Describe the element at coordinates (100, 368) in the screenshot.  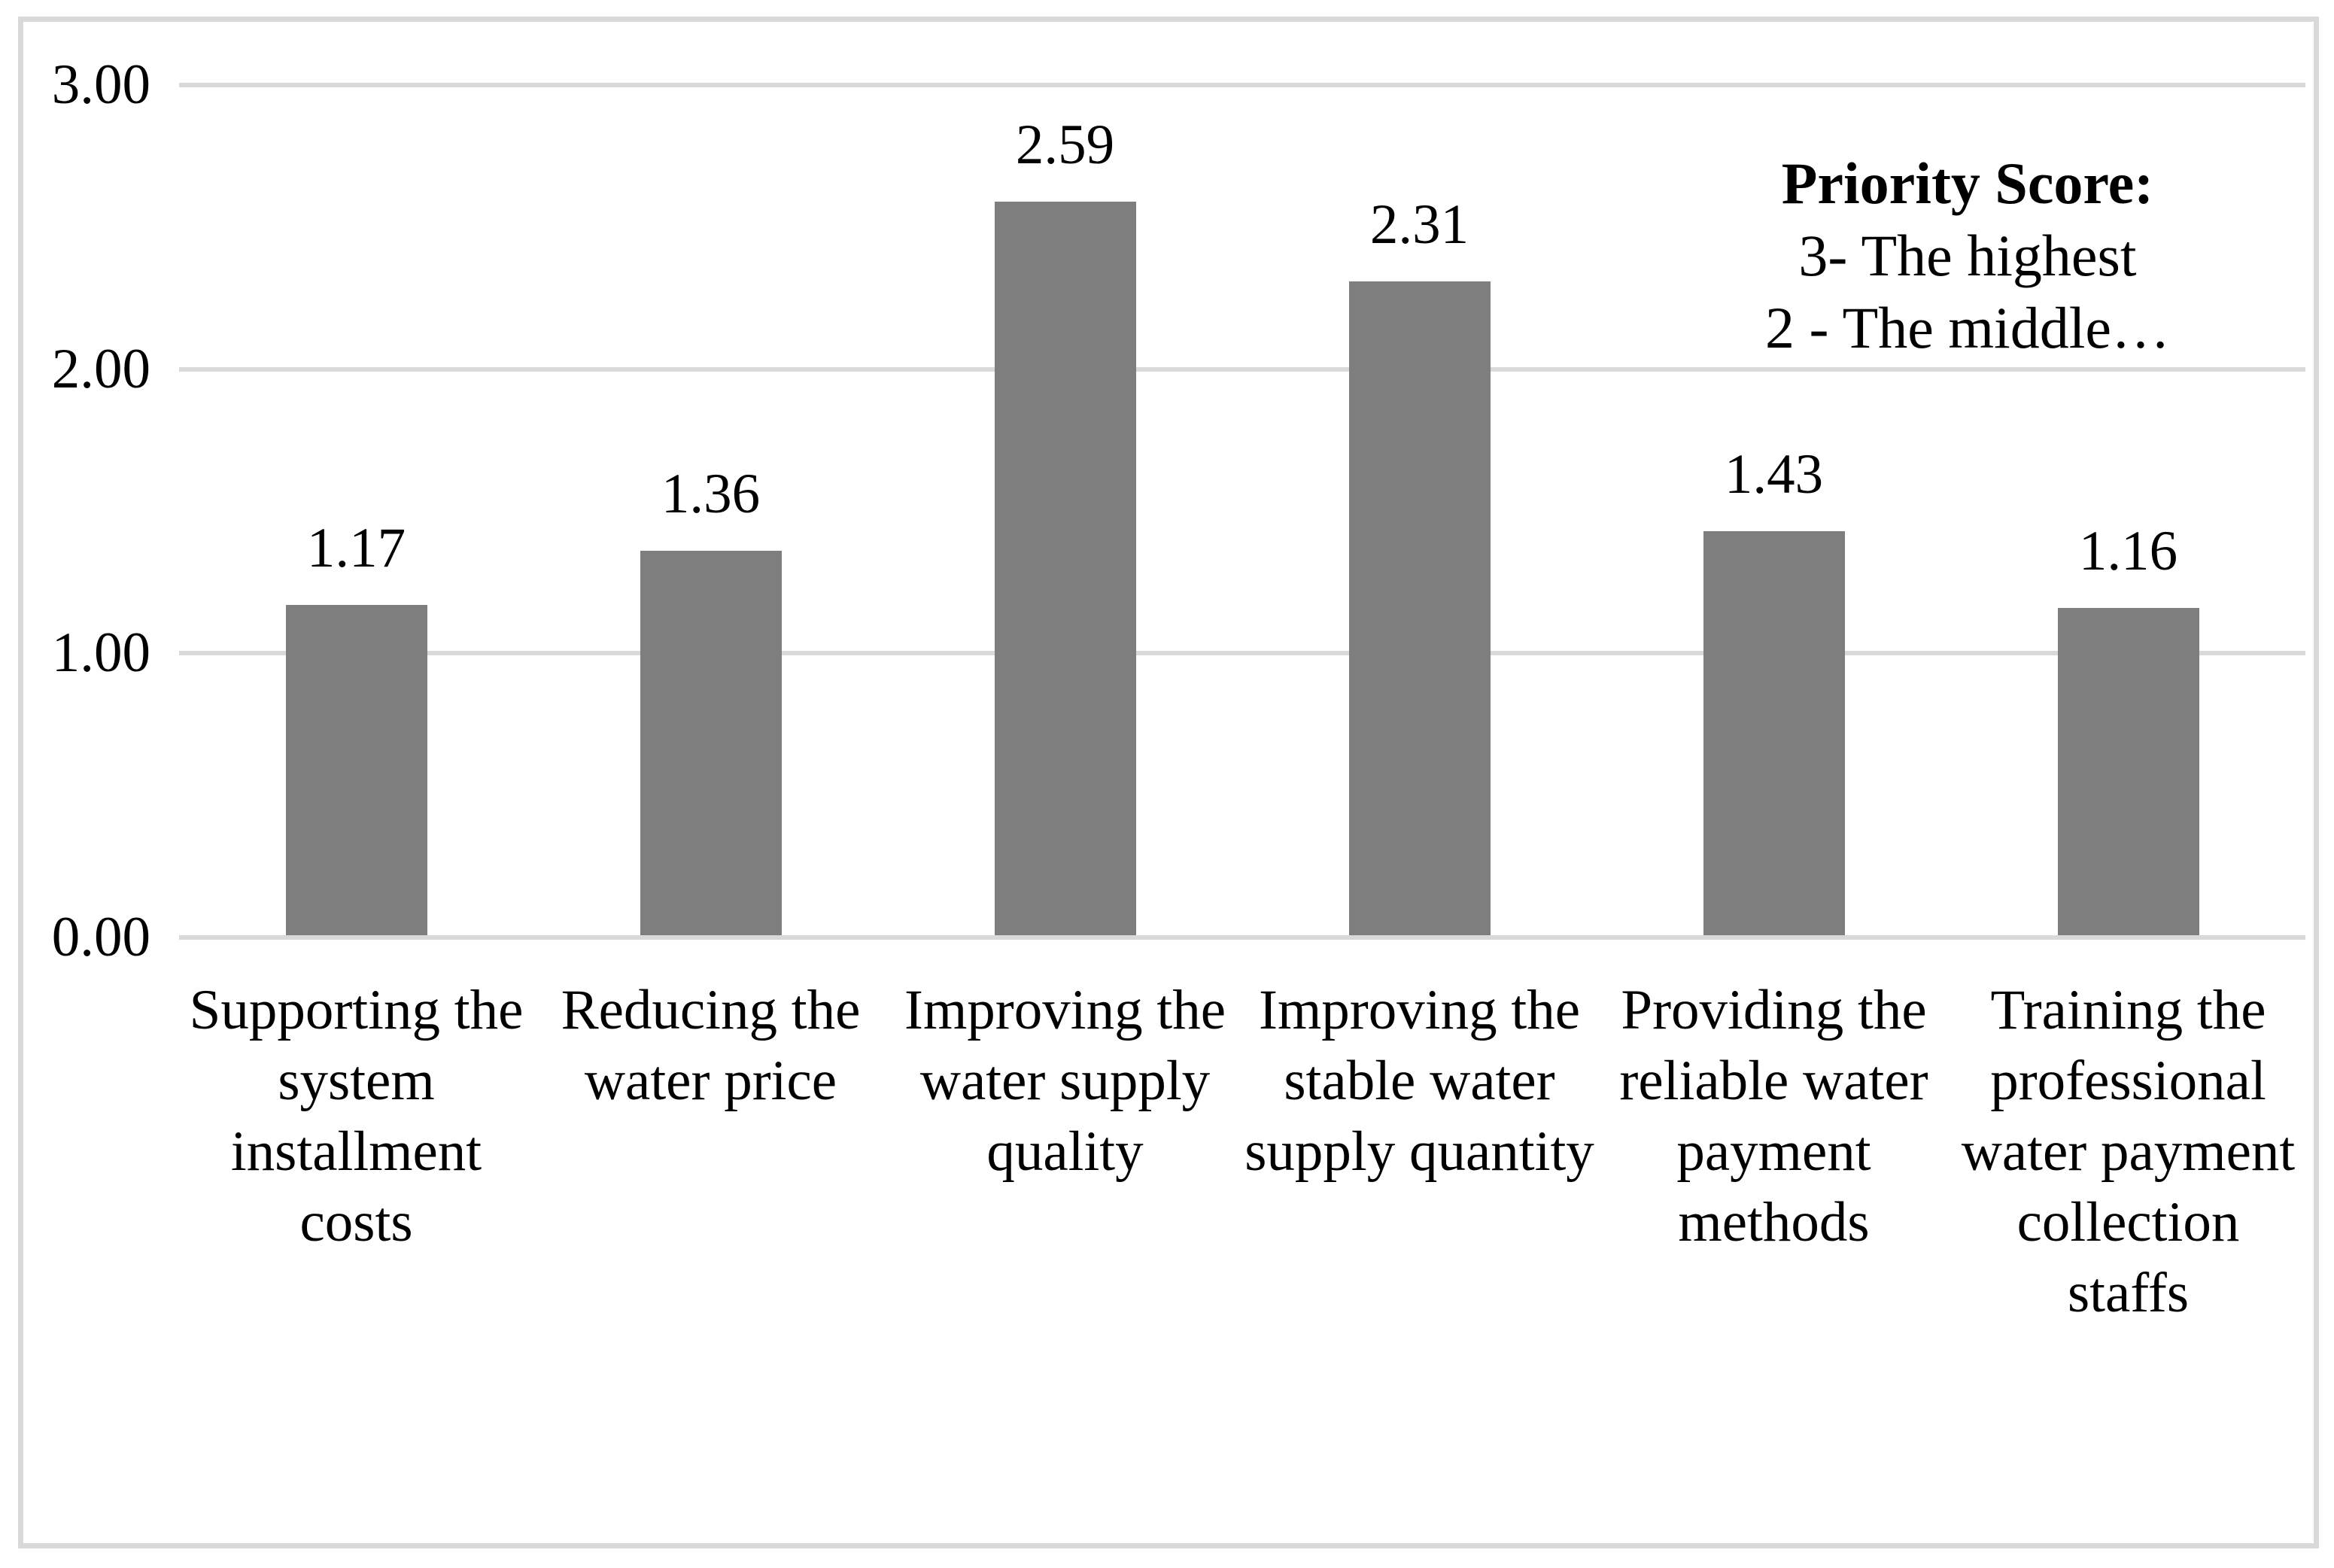
I see `y-tick-label: 2.00` at that location.